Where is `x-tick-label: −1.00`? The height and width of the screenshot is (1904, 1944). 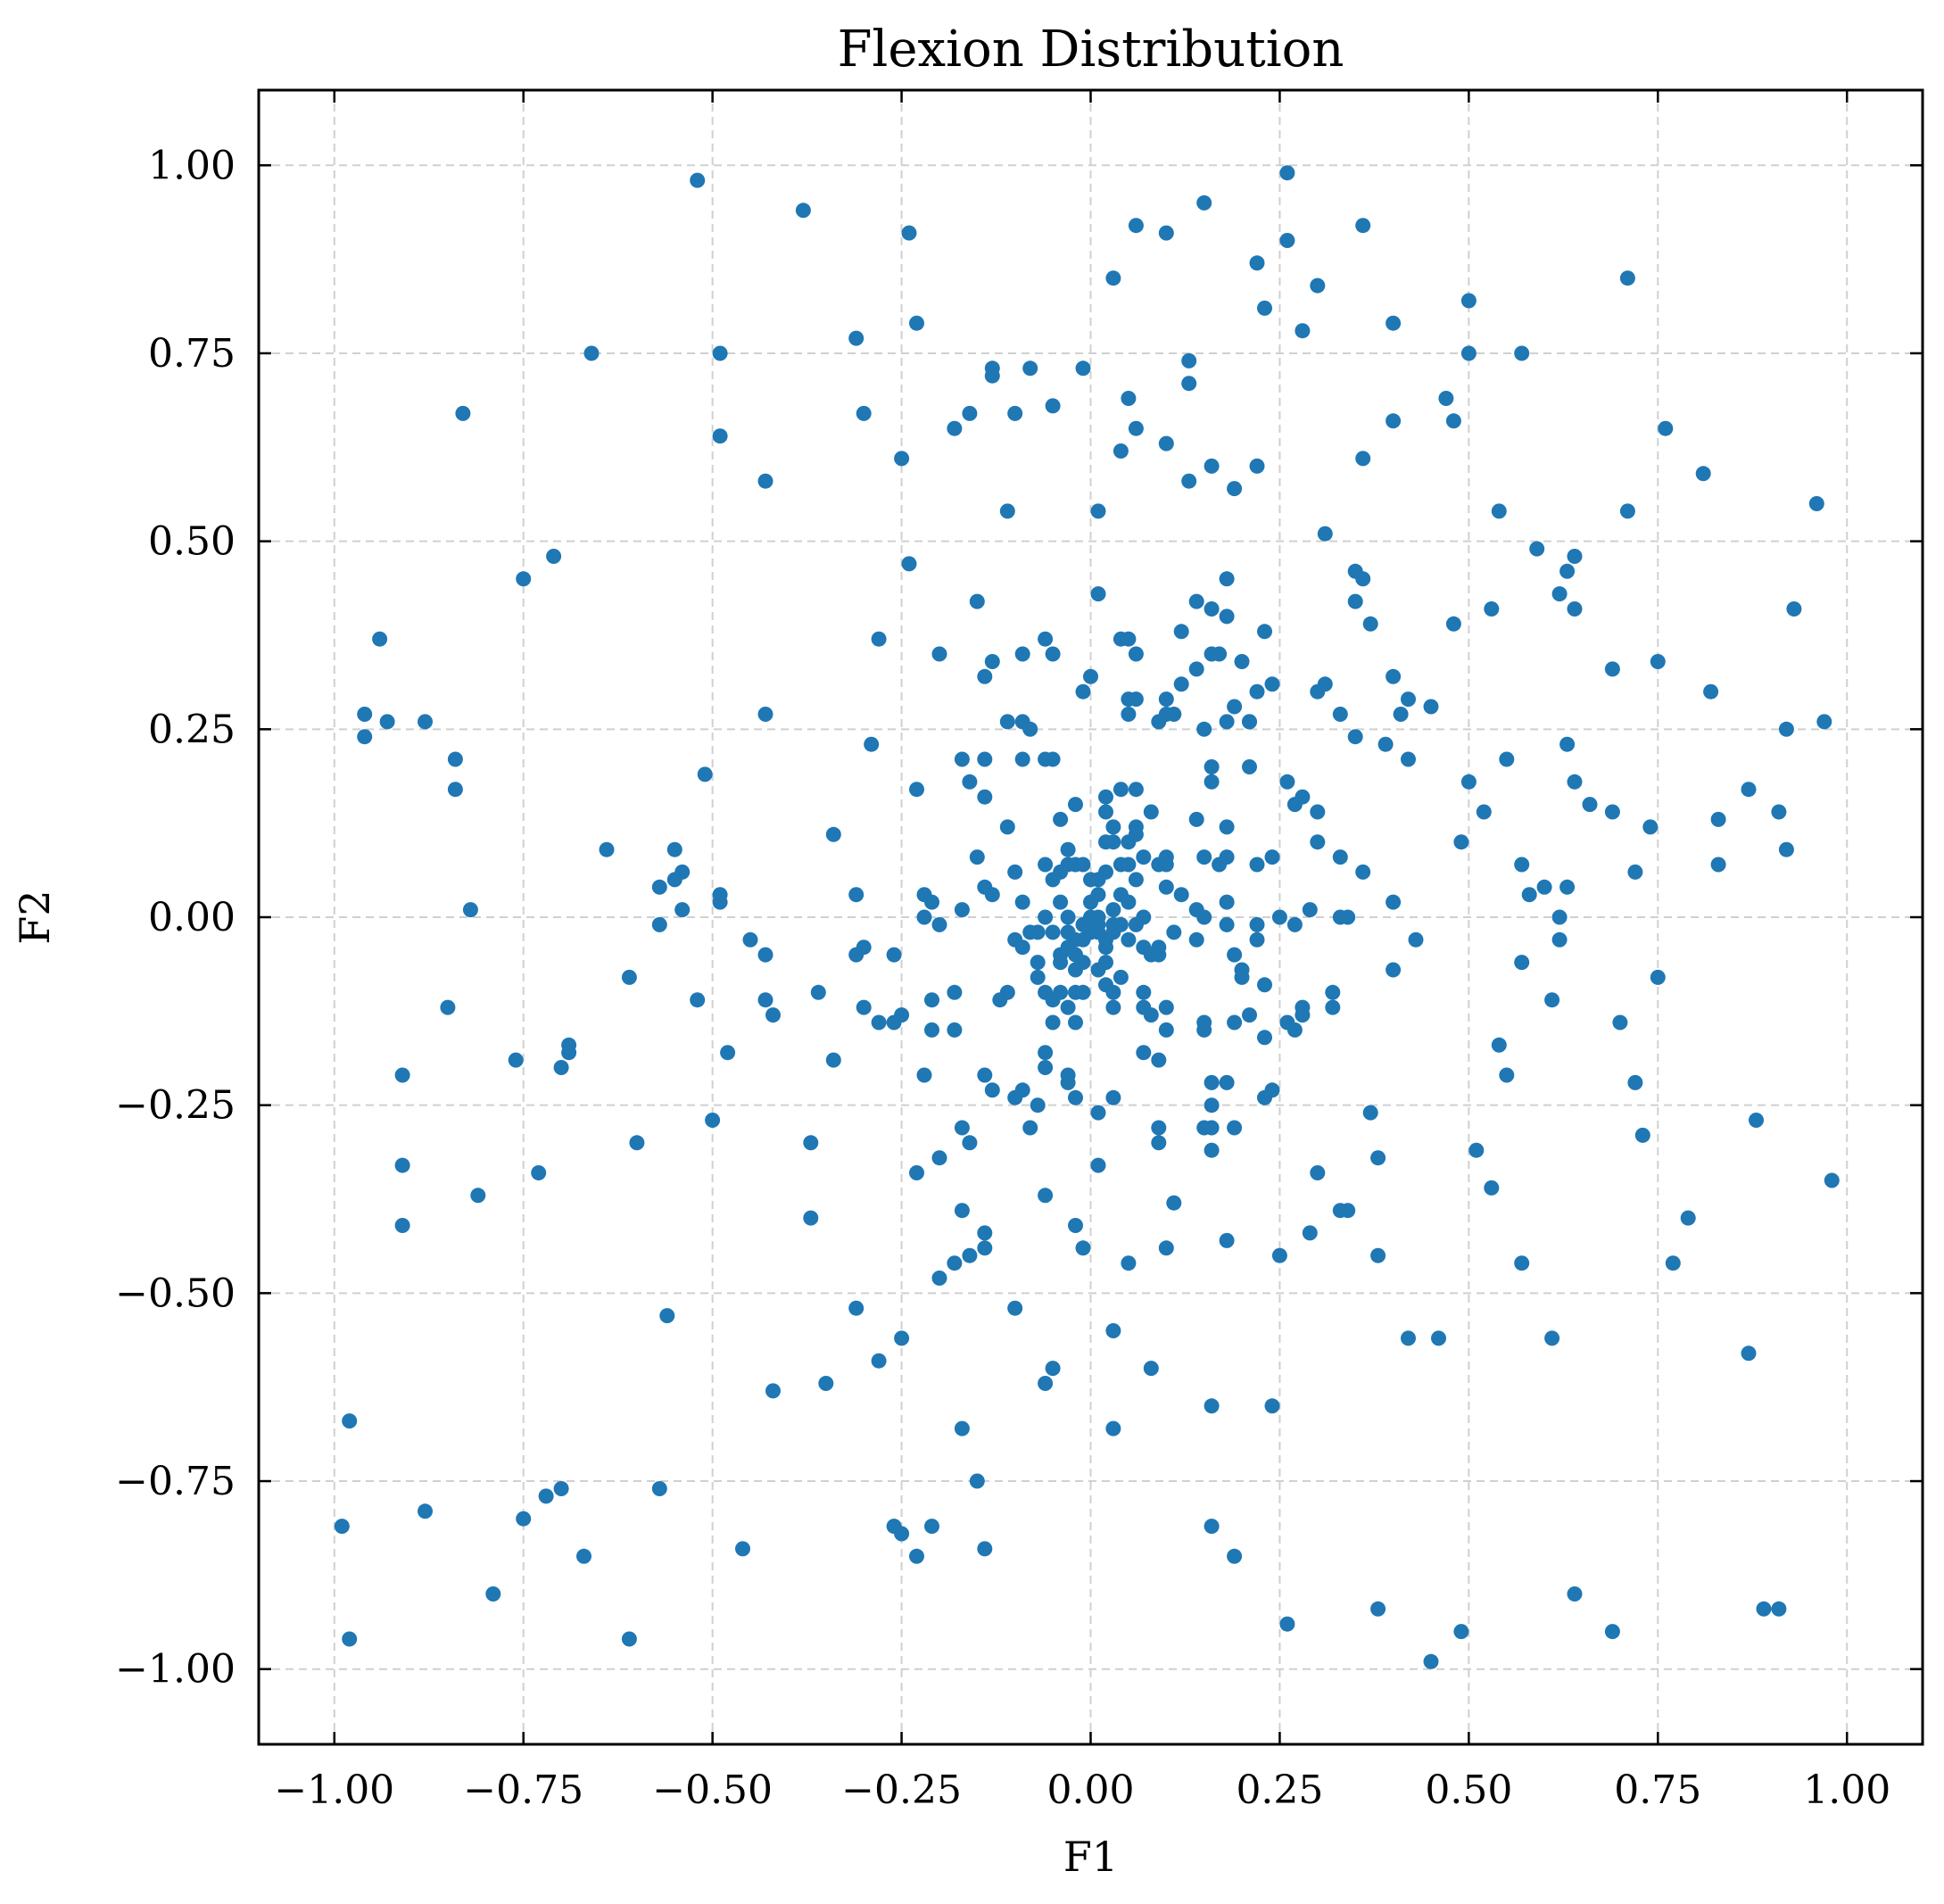
x-tick-label: −1.00 is located at coordinates (334, 1790).